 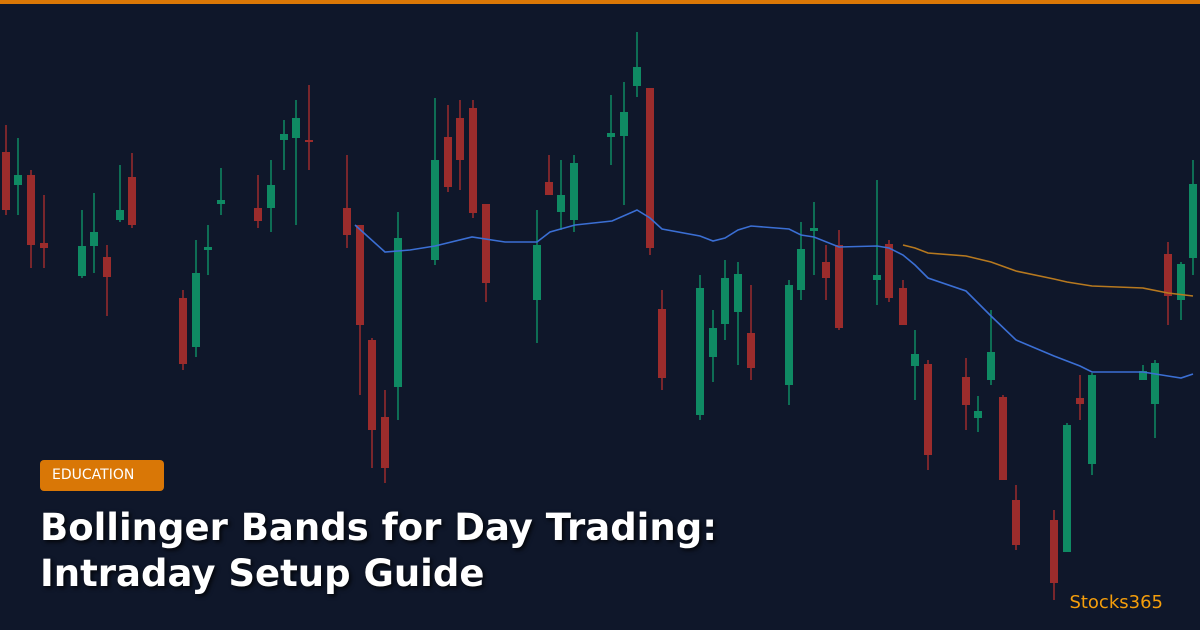 What do you see at coordinates (600, 2) in the screenshot?
I see `top-bar` at bounding box center [600, 2].